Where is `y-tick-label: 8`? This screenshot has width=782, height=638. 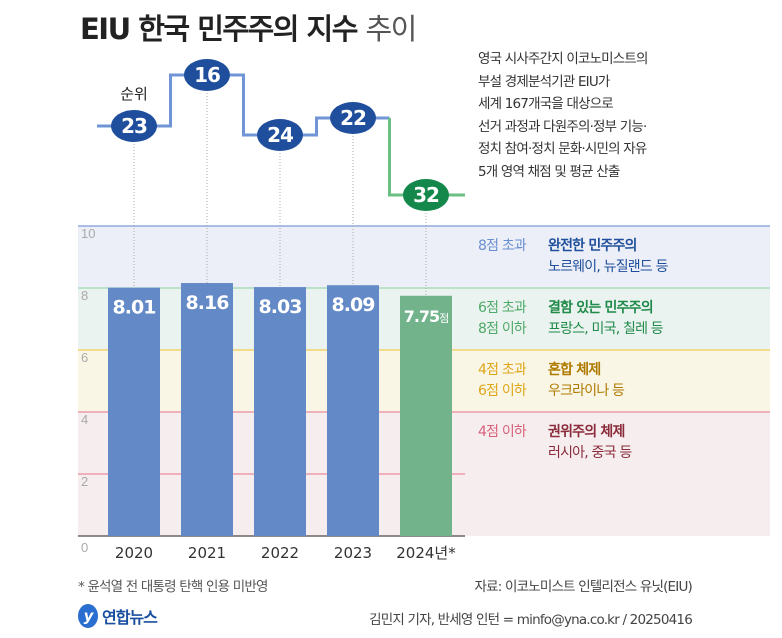
y-tick-label: 8 is located at coordinates (84, 295).